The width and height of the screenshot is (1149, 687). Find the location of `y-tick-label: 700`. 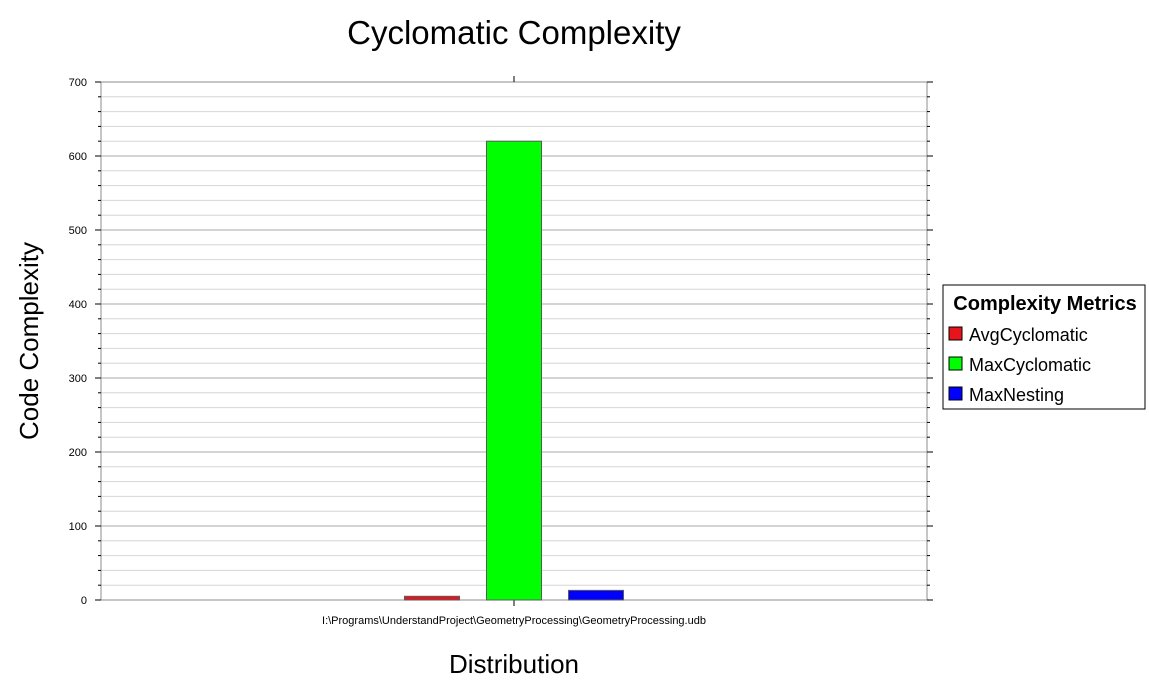

y-tick-label: 700 is located at coordinates (78, 83).